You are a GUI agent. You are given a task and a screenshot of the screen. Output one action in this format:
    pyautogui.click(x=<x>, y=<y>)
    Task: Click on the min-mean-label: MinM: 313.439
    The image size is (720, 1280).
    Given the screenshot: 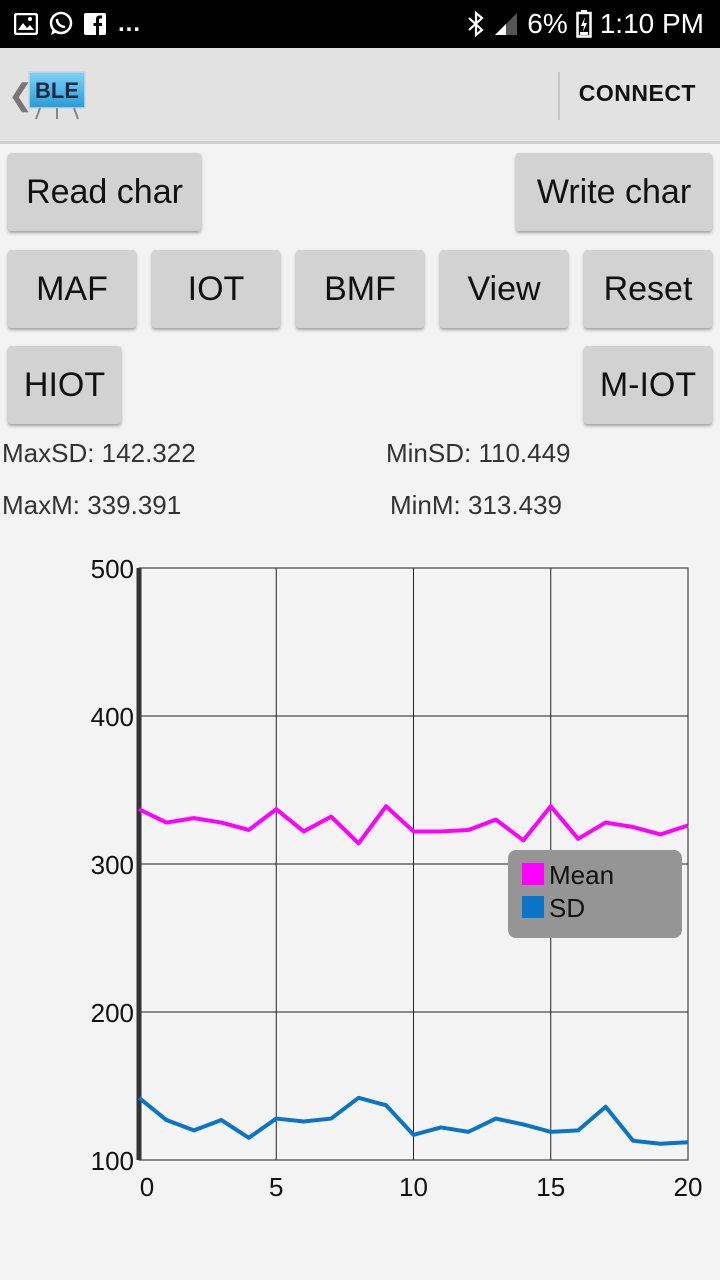 What is the action you would take?
    pyautogui.click(x=476, y=505)
    